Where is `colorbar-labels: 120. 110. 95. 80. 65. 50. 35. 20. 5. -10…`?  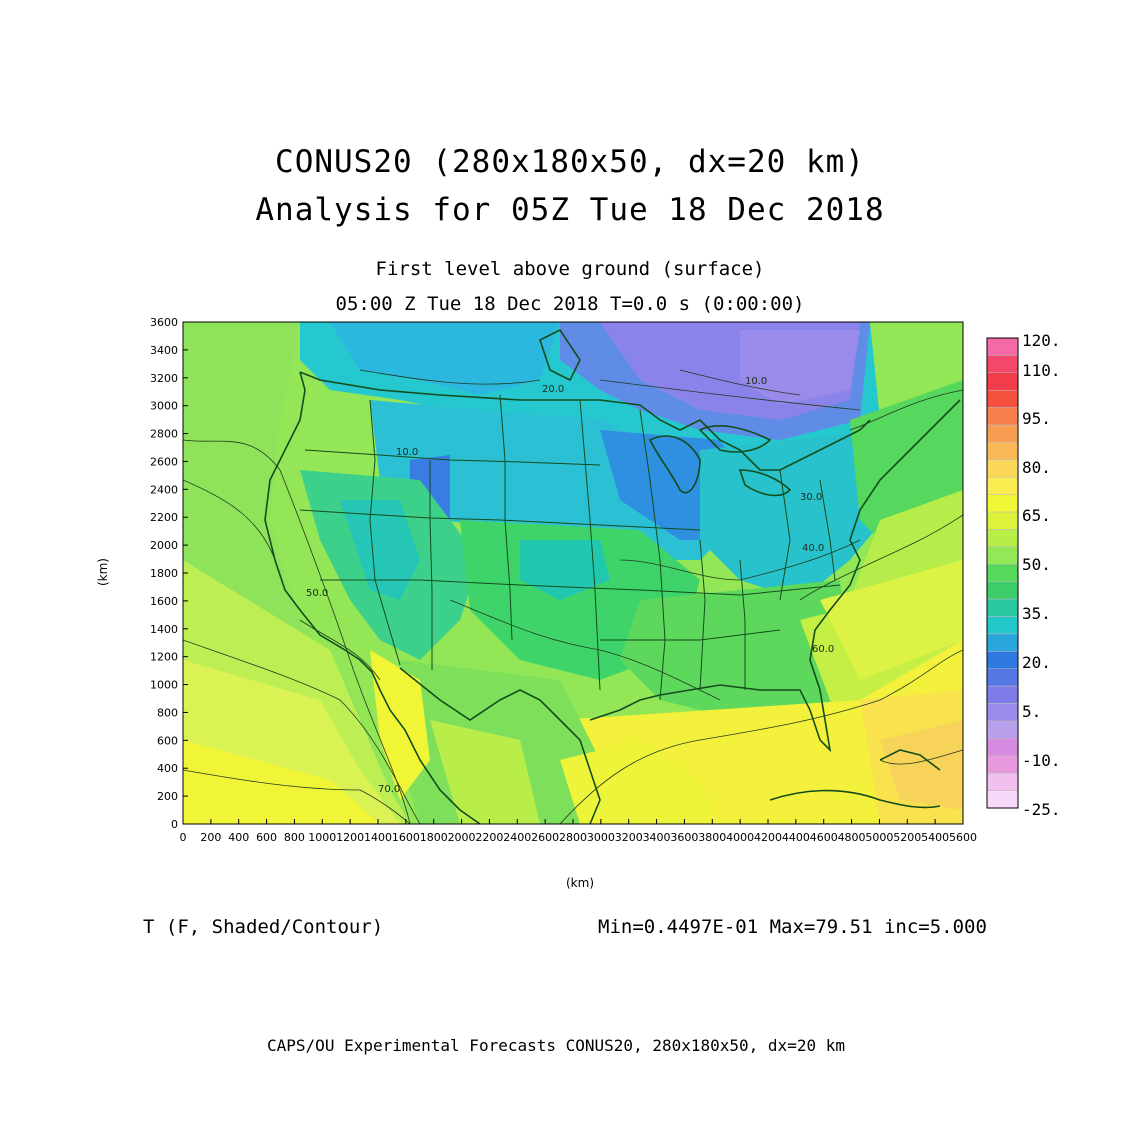 colorbar-labels: 120. 110. 95. 80. 65. 50. 35. 20. 5. -10… is located at coordinates (1041, 575).